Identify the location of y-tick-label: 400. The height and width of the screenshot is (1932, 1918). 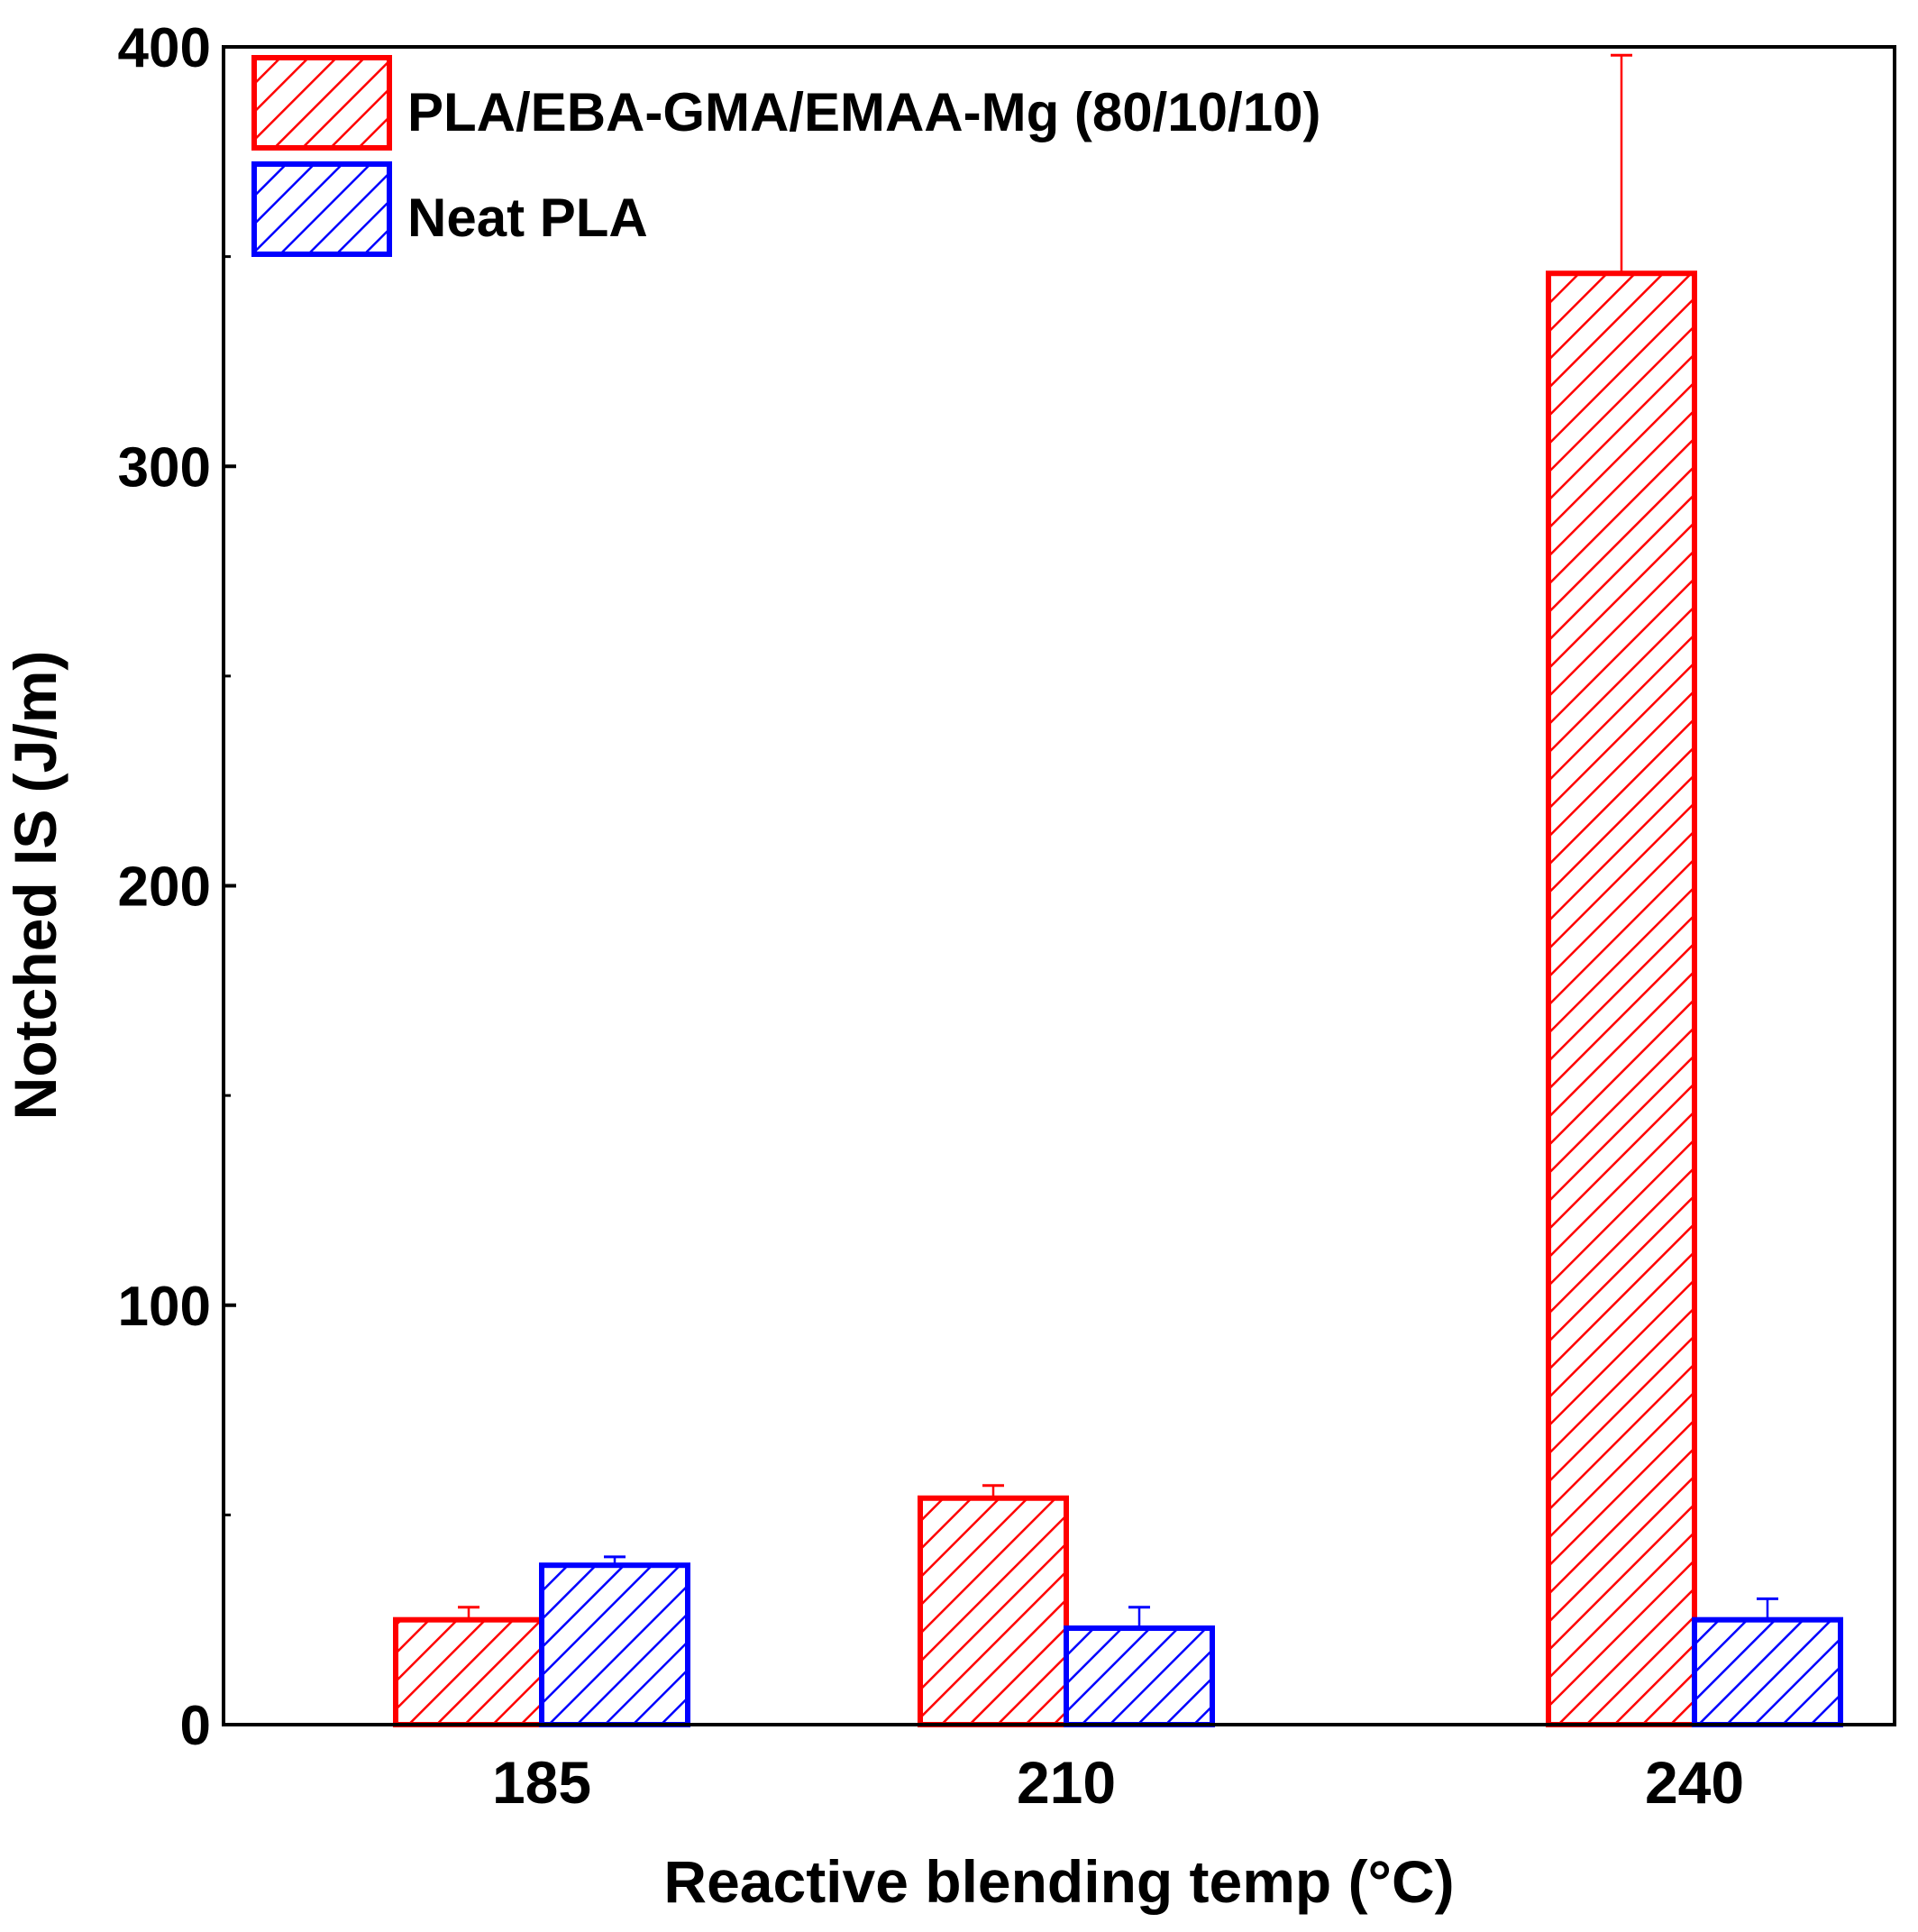
(164, 48).